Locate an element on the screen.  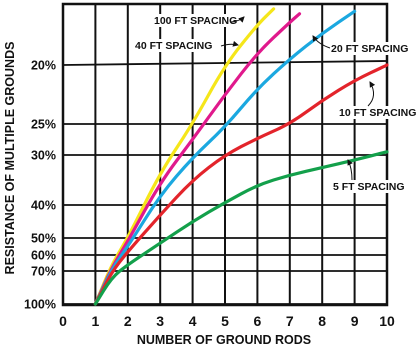
annotation-label-40-ft-spacing: 40 FT SPACING is located at coordinates (173, 46).